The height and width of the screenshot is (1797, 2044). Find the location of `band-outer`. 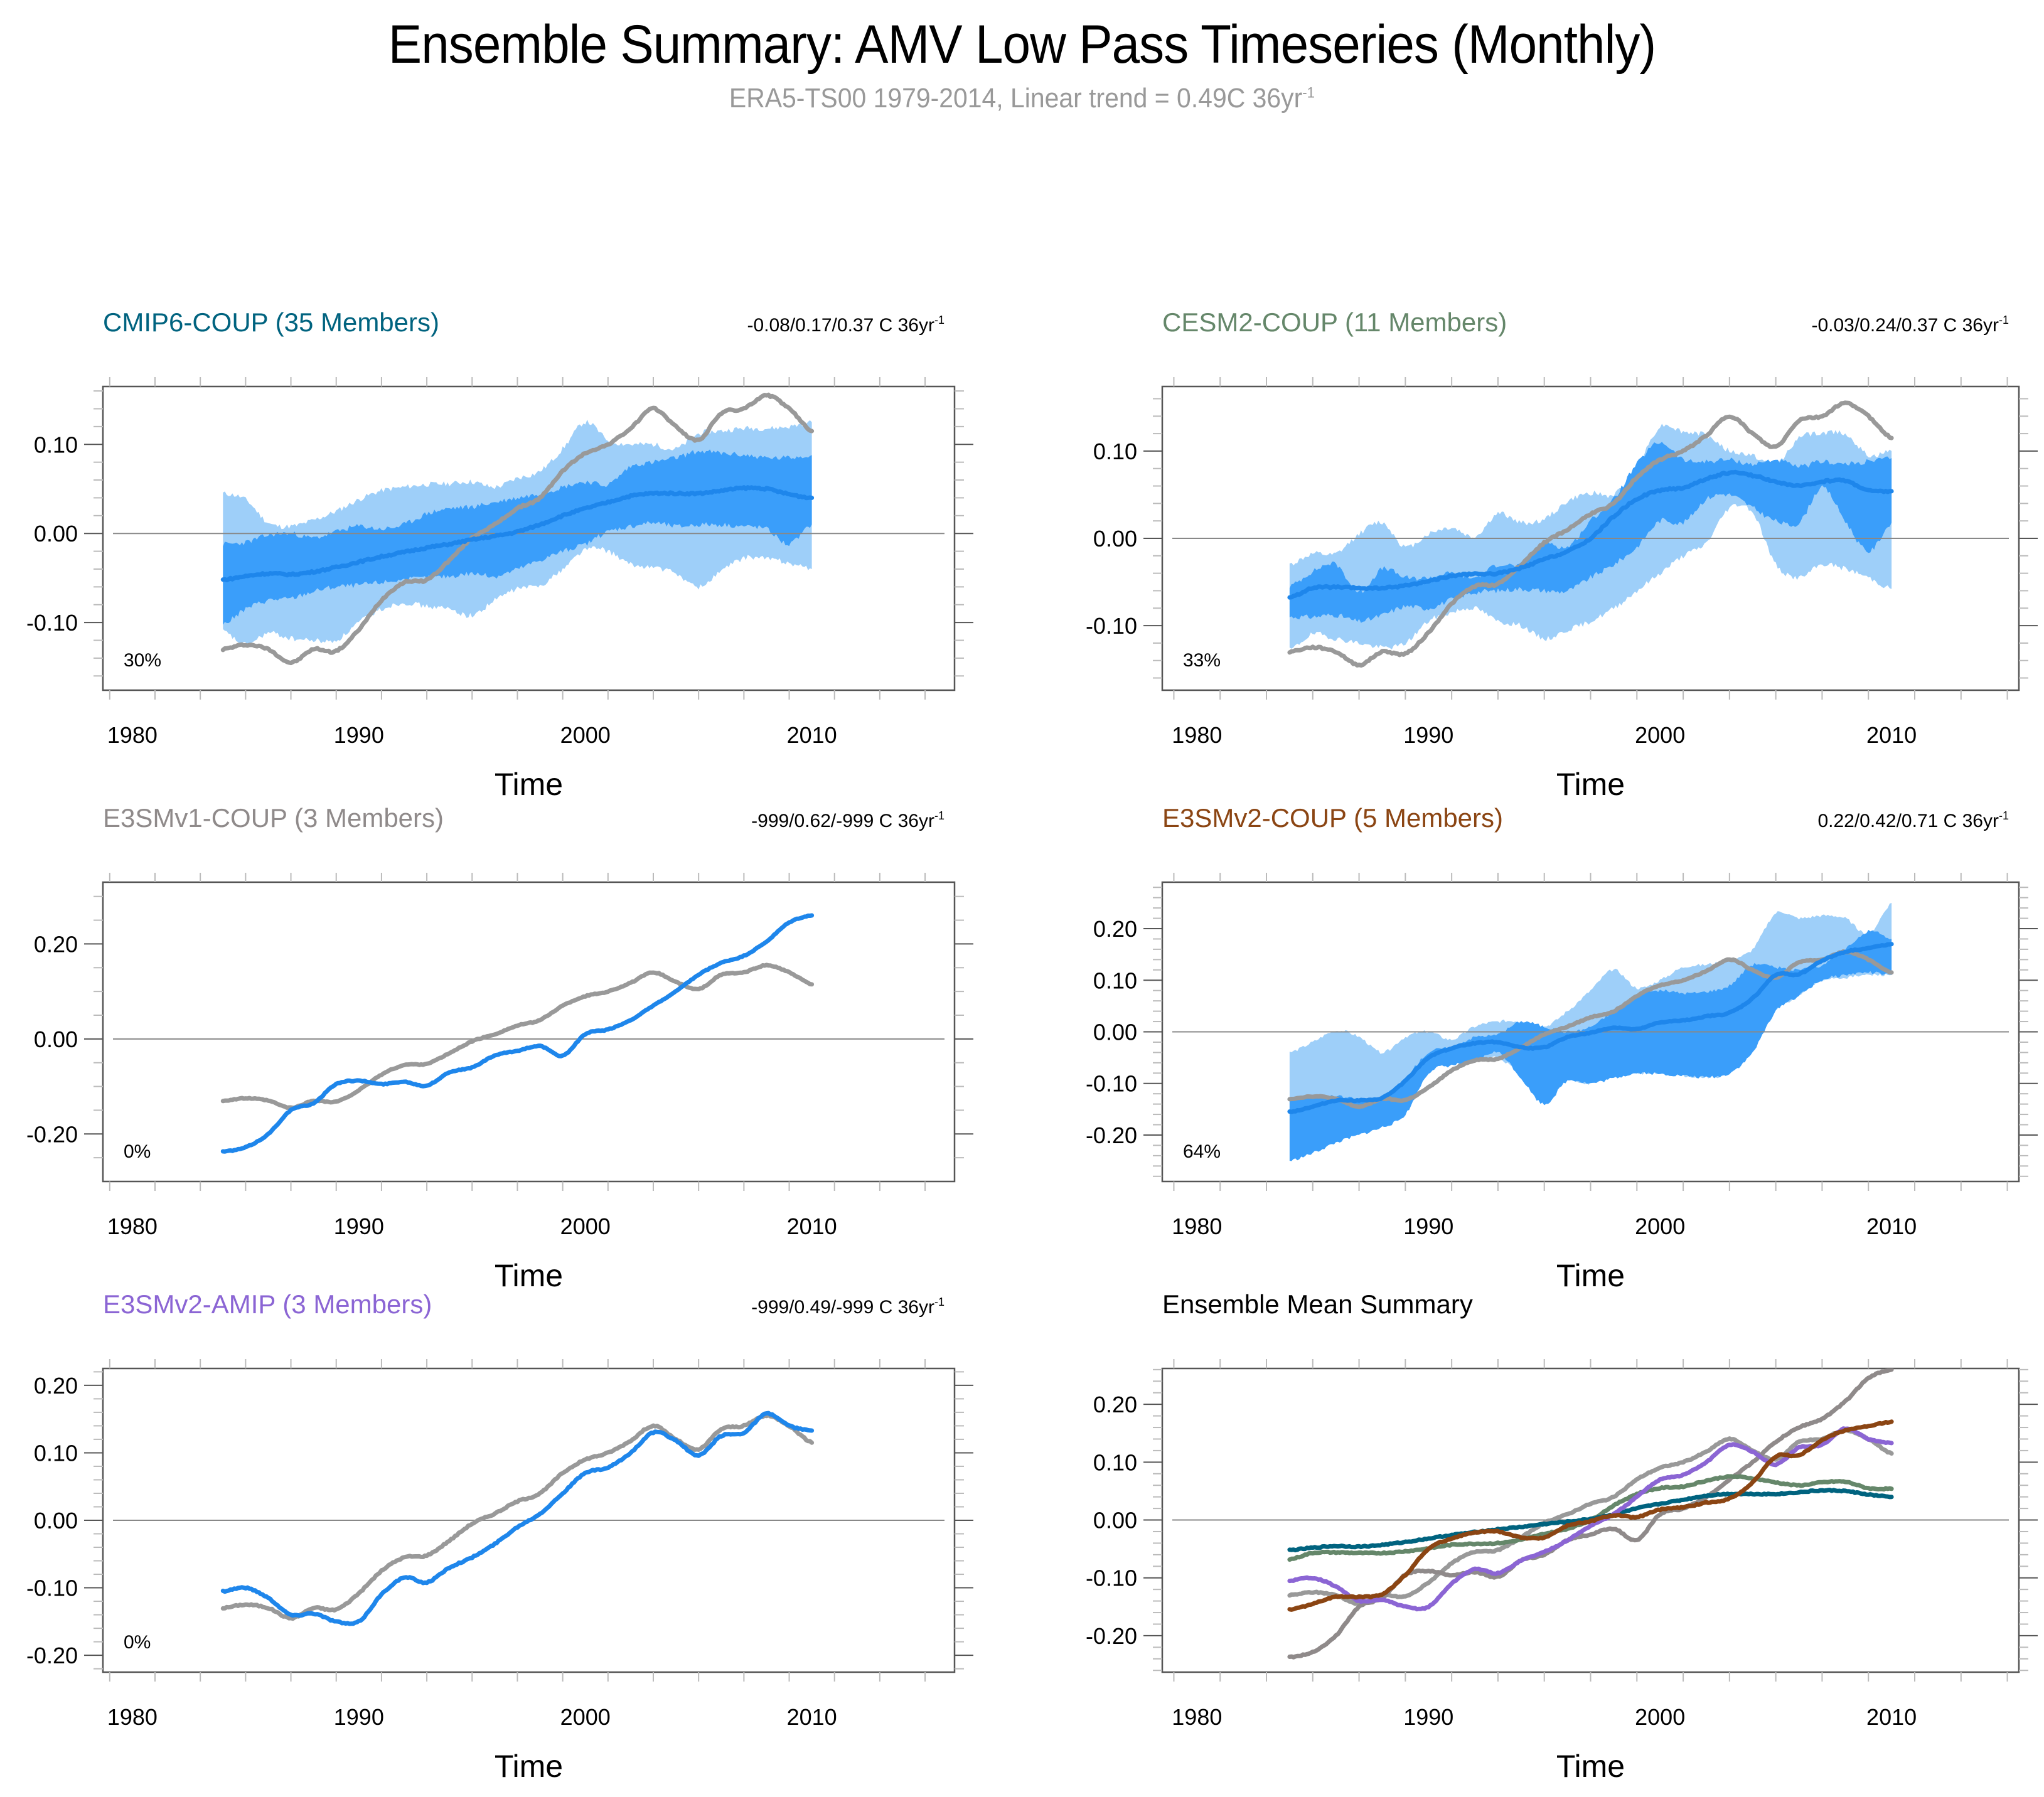

band-outer is located at coordinates (1591, 1009).